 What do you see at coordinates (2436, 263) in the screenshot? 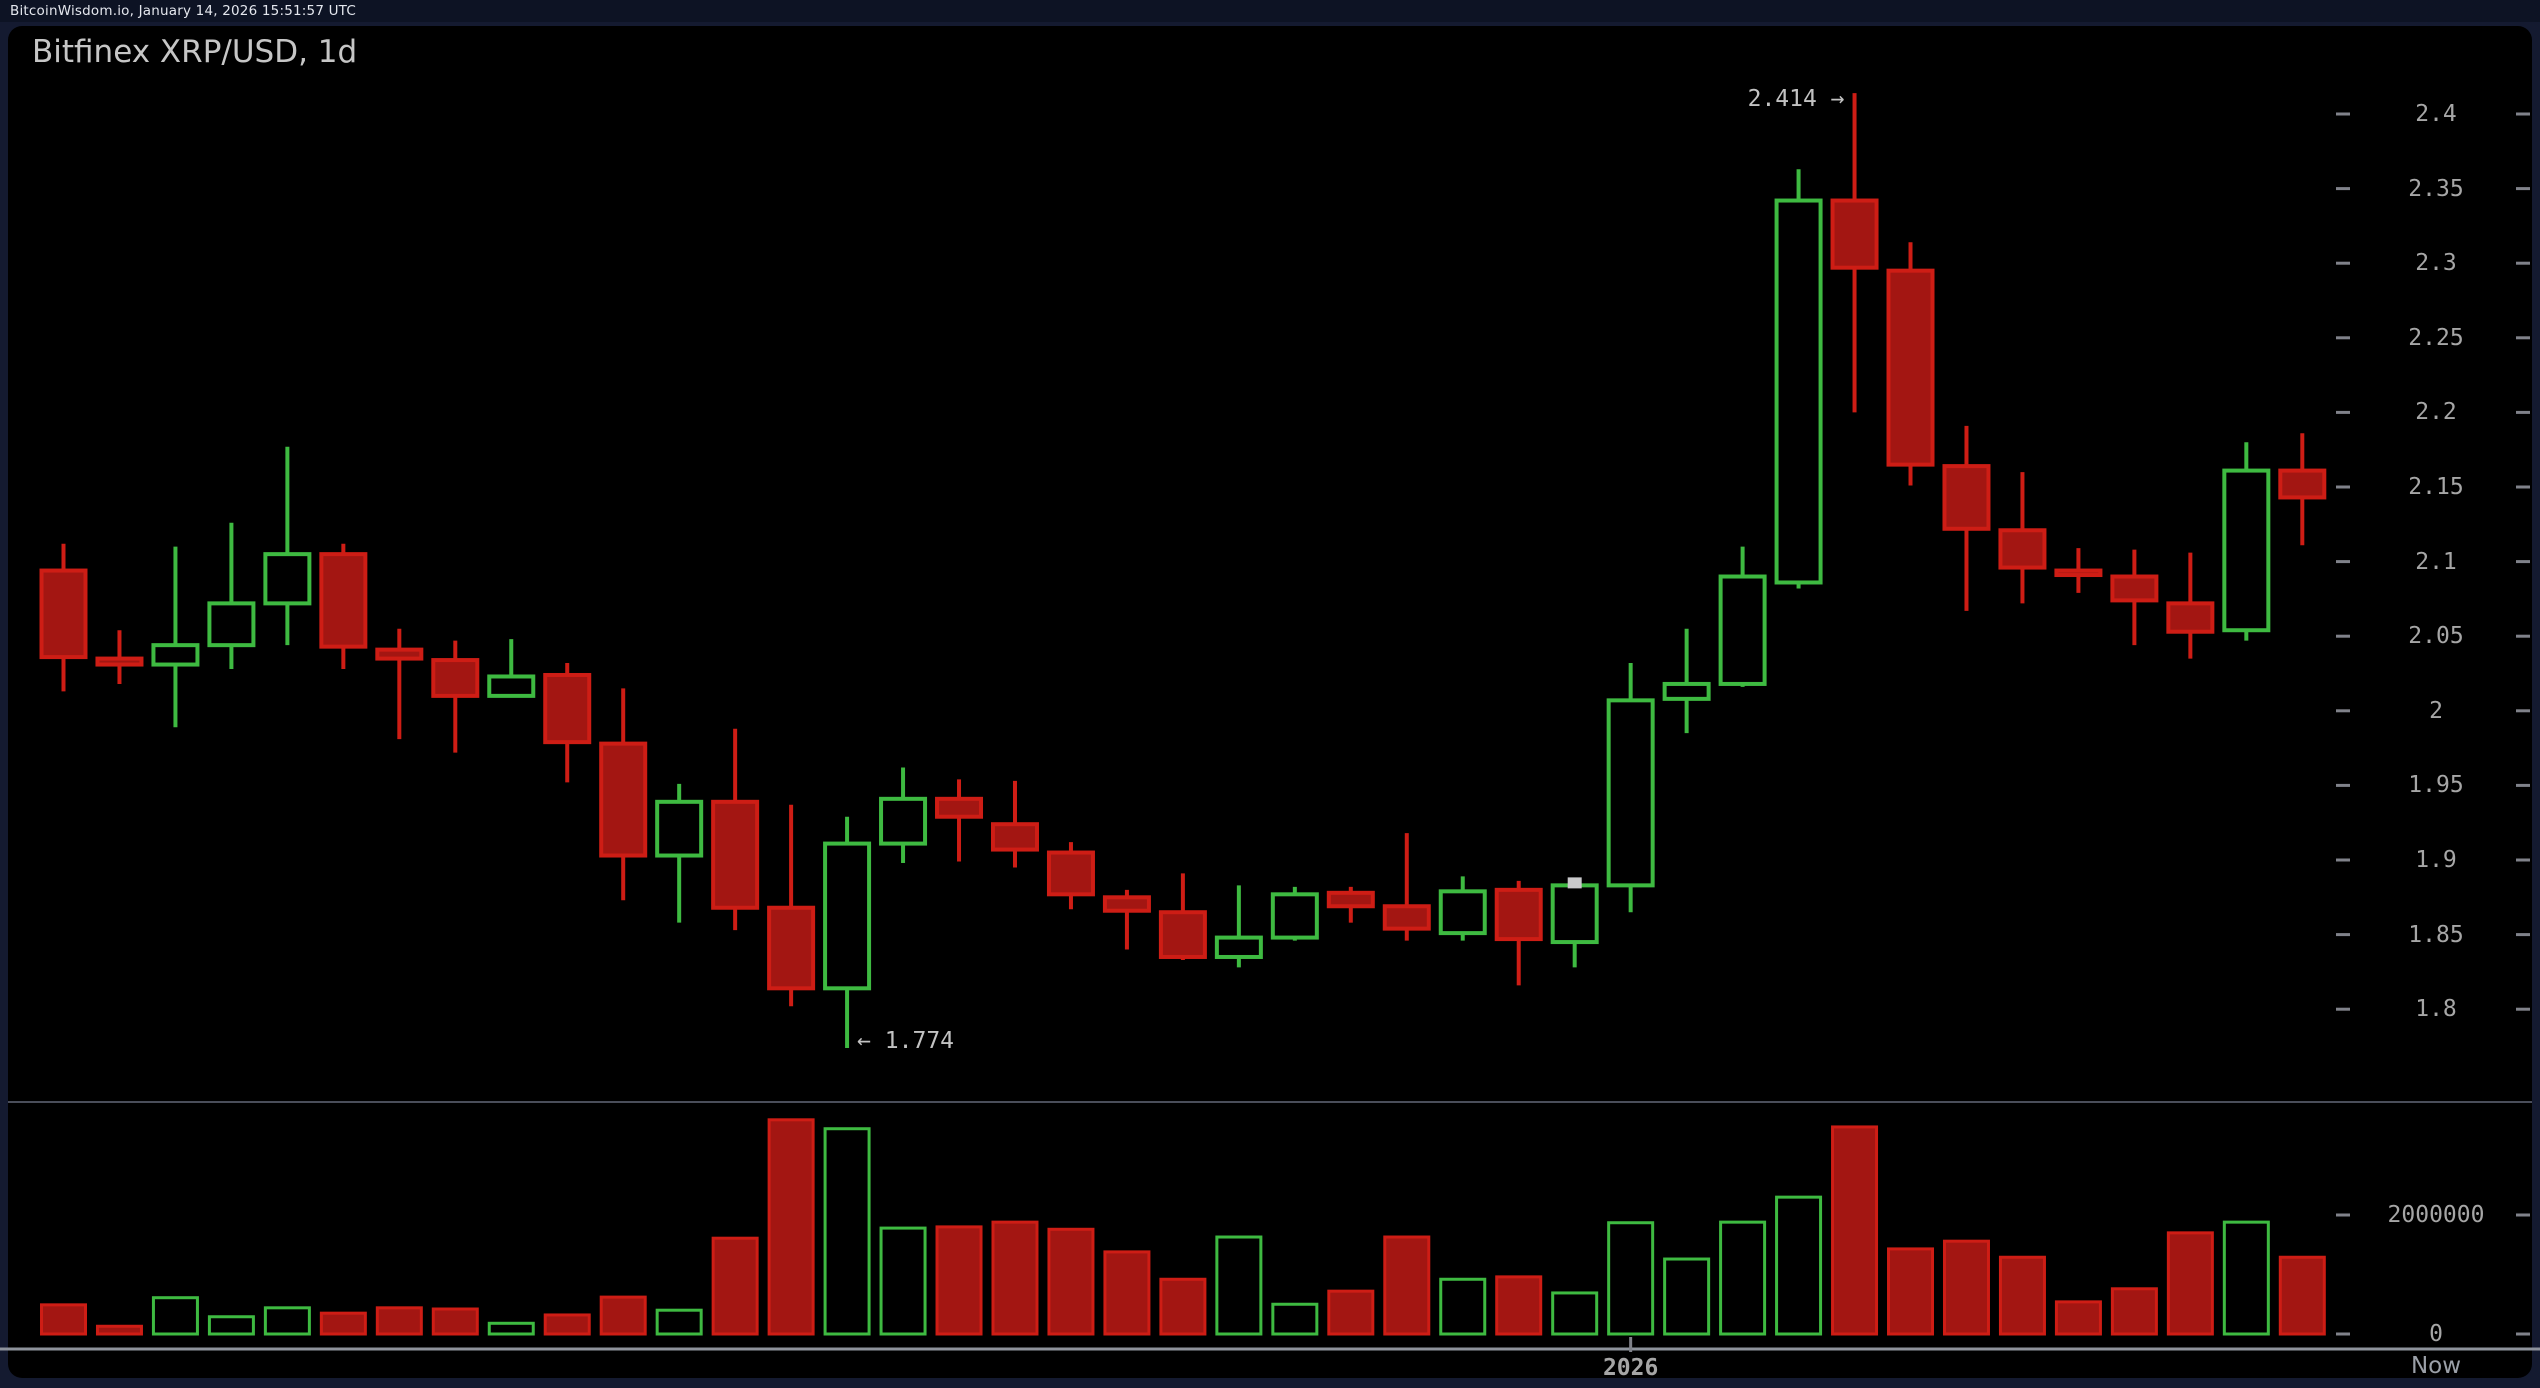
I see `price-tick-label: 2.3` at bounding box center [2436, 263].